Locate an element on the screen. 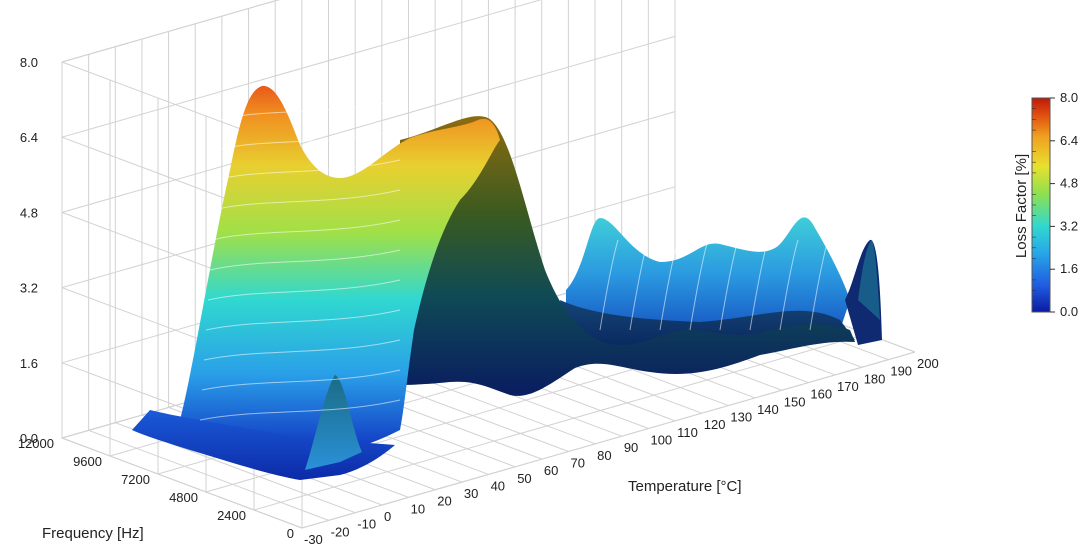 The height and width of the screenshot is (552, 1086). x-tick-label: -10 is located at coordinates (366, 524).